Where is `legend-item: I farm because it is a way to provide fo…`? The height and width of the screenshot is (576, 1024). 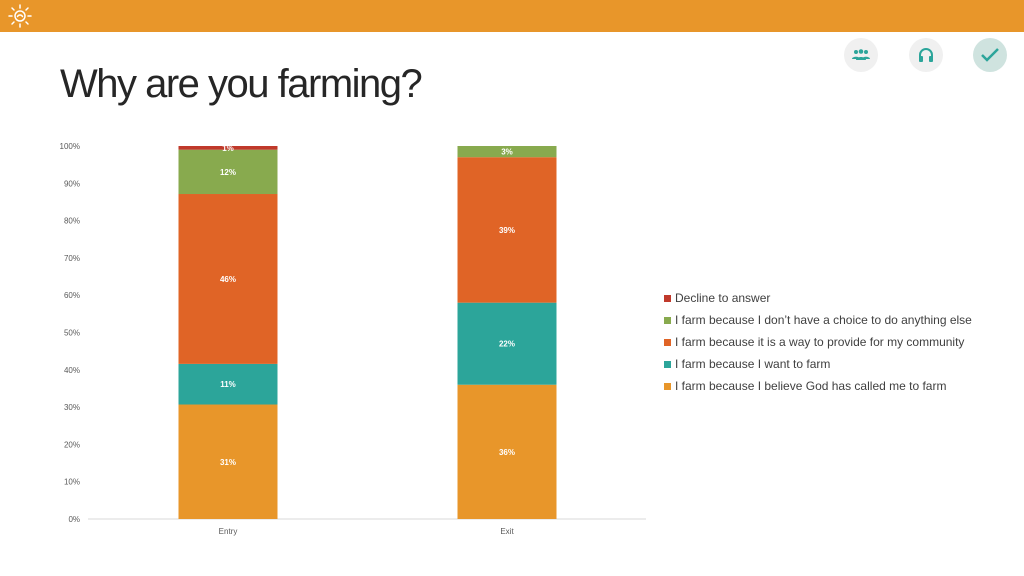 legend-item: I farm because it is a way to provide fo… is located at coordinates (818, 342).